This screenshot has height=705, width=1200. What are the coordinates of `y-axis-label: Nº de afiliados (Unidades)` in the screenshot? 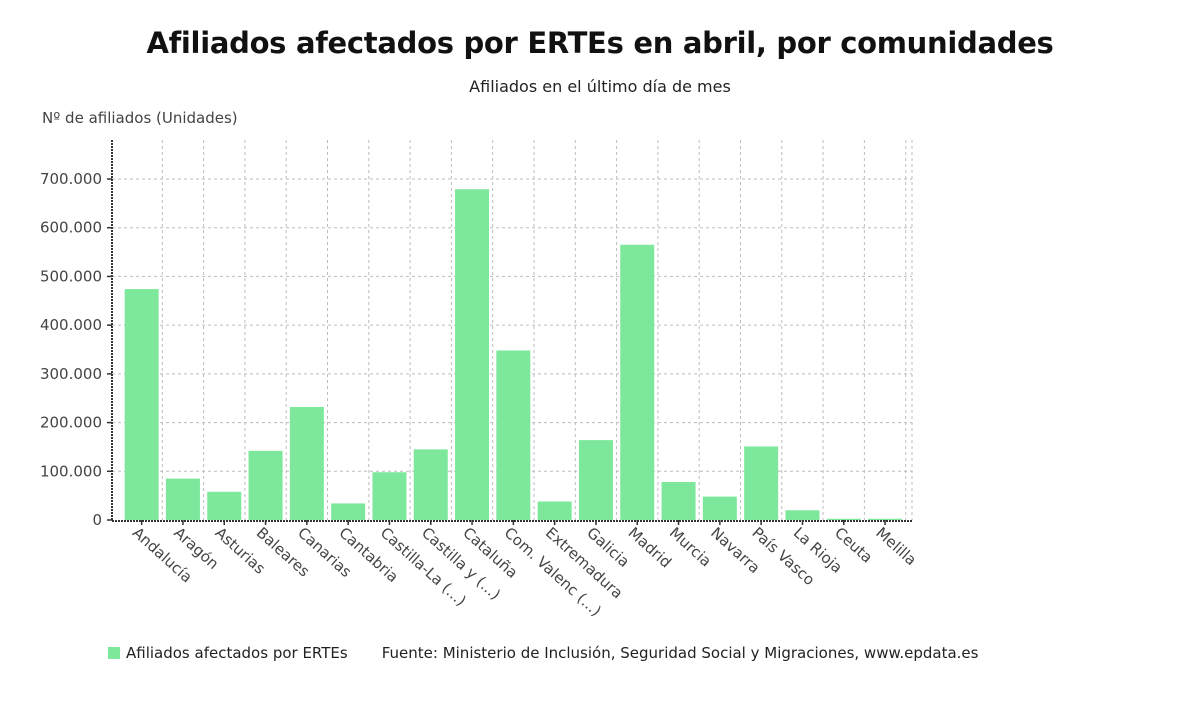 It's located at (140, 118).